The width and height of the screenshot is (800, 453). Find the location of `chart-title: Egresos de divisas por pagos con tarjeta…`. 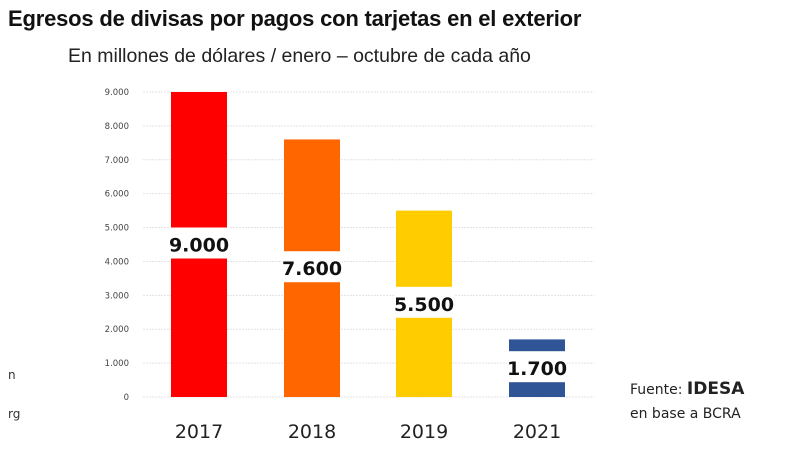

chart-title: Egresos de divisas por pagos con tarjeta… is located at coordinates (295, 18).